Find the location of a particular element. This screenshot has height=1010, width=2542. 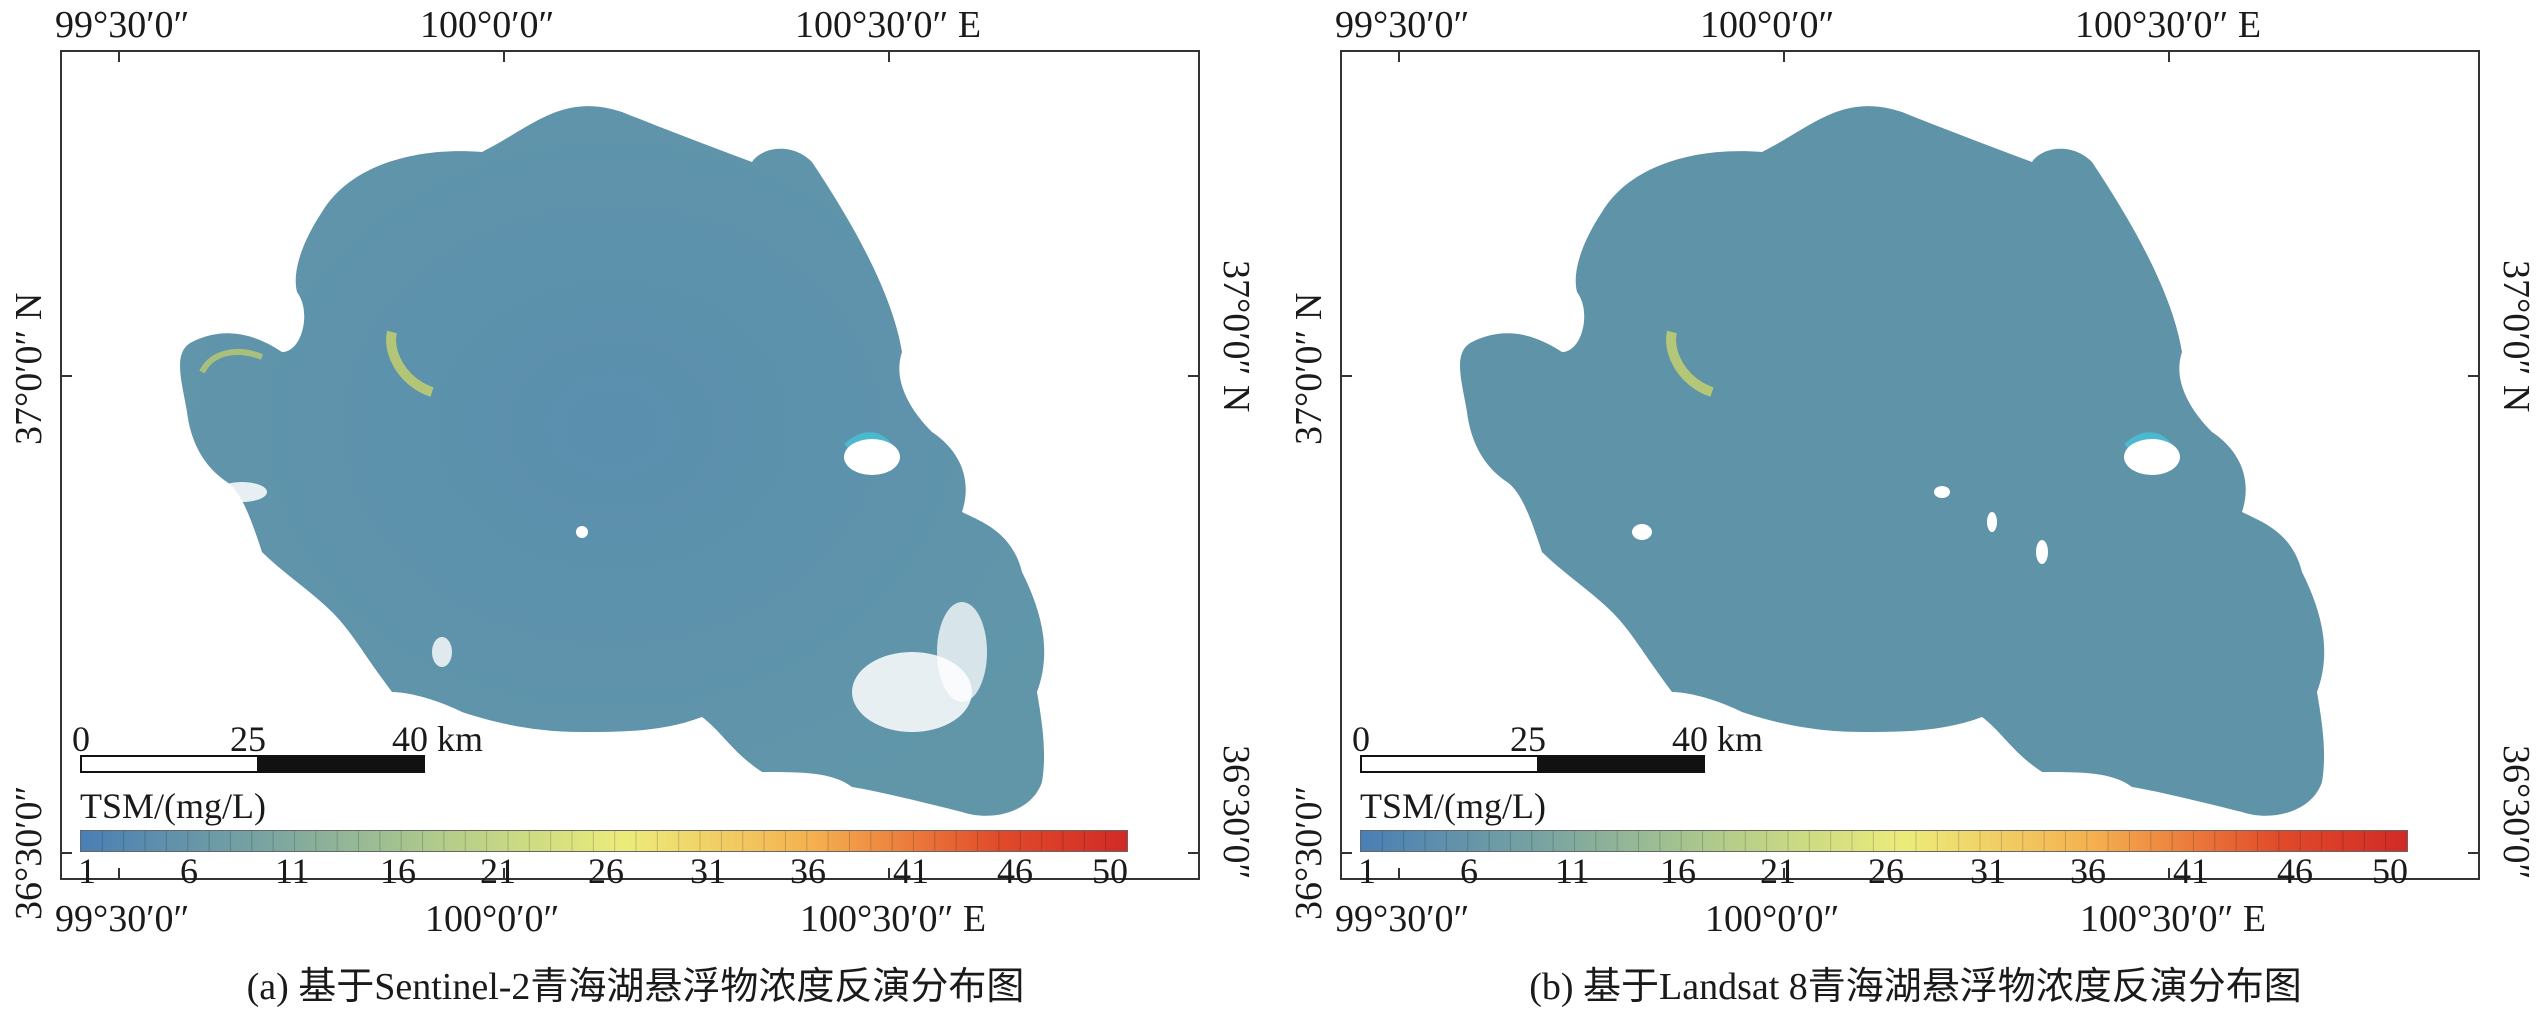

figure-caption: (b) 基于Landsat 8青海湖悬浮物浓度反演分布图 is located at coordinates (1915, 987).